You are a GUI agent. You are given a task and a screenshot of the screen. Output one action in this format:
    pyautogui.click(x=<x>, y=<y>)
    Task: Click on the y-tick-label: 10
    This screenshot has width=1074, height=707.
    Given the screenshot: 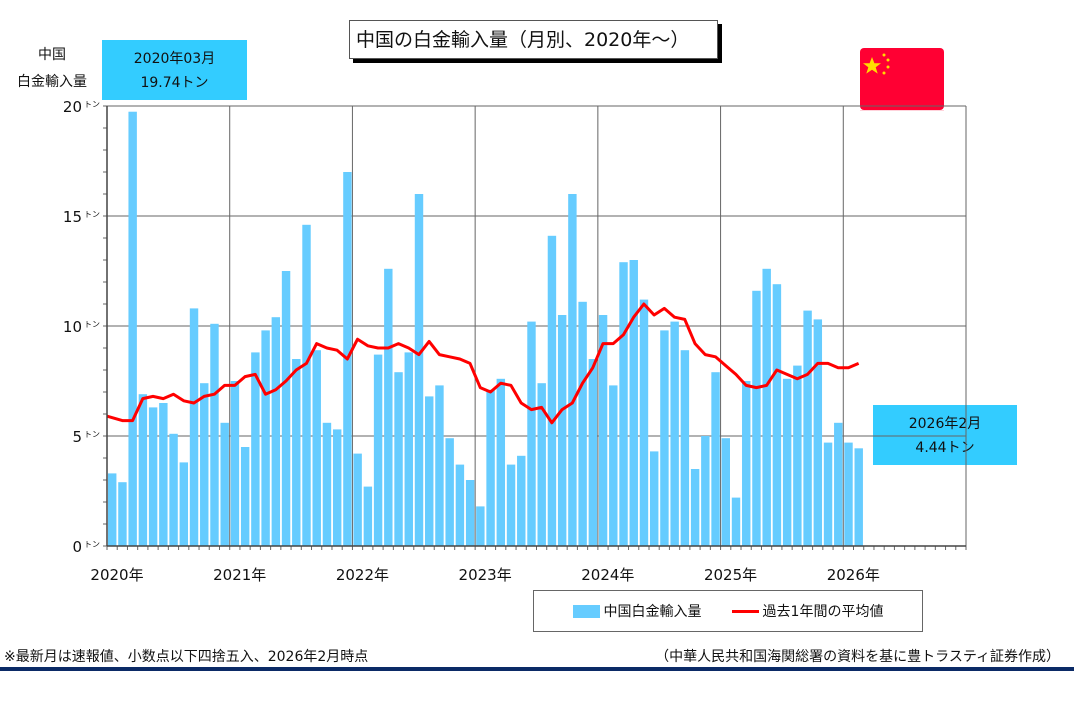 What is the action you would take?
    pyautogui.click(x=72, y=327)
    